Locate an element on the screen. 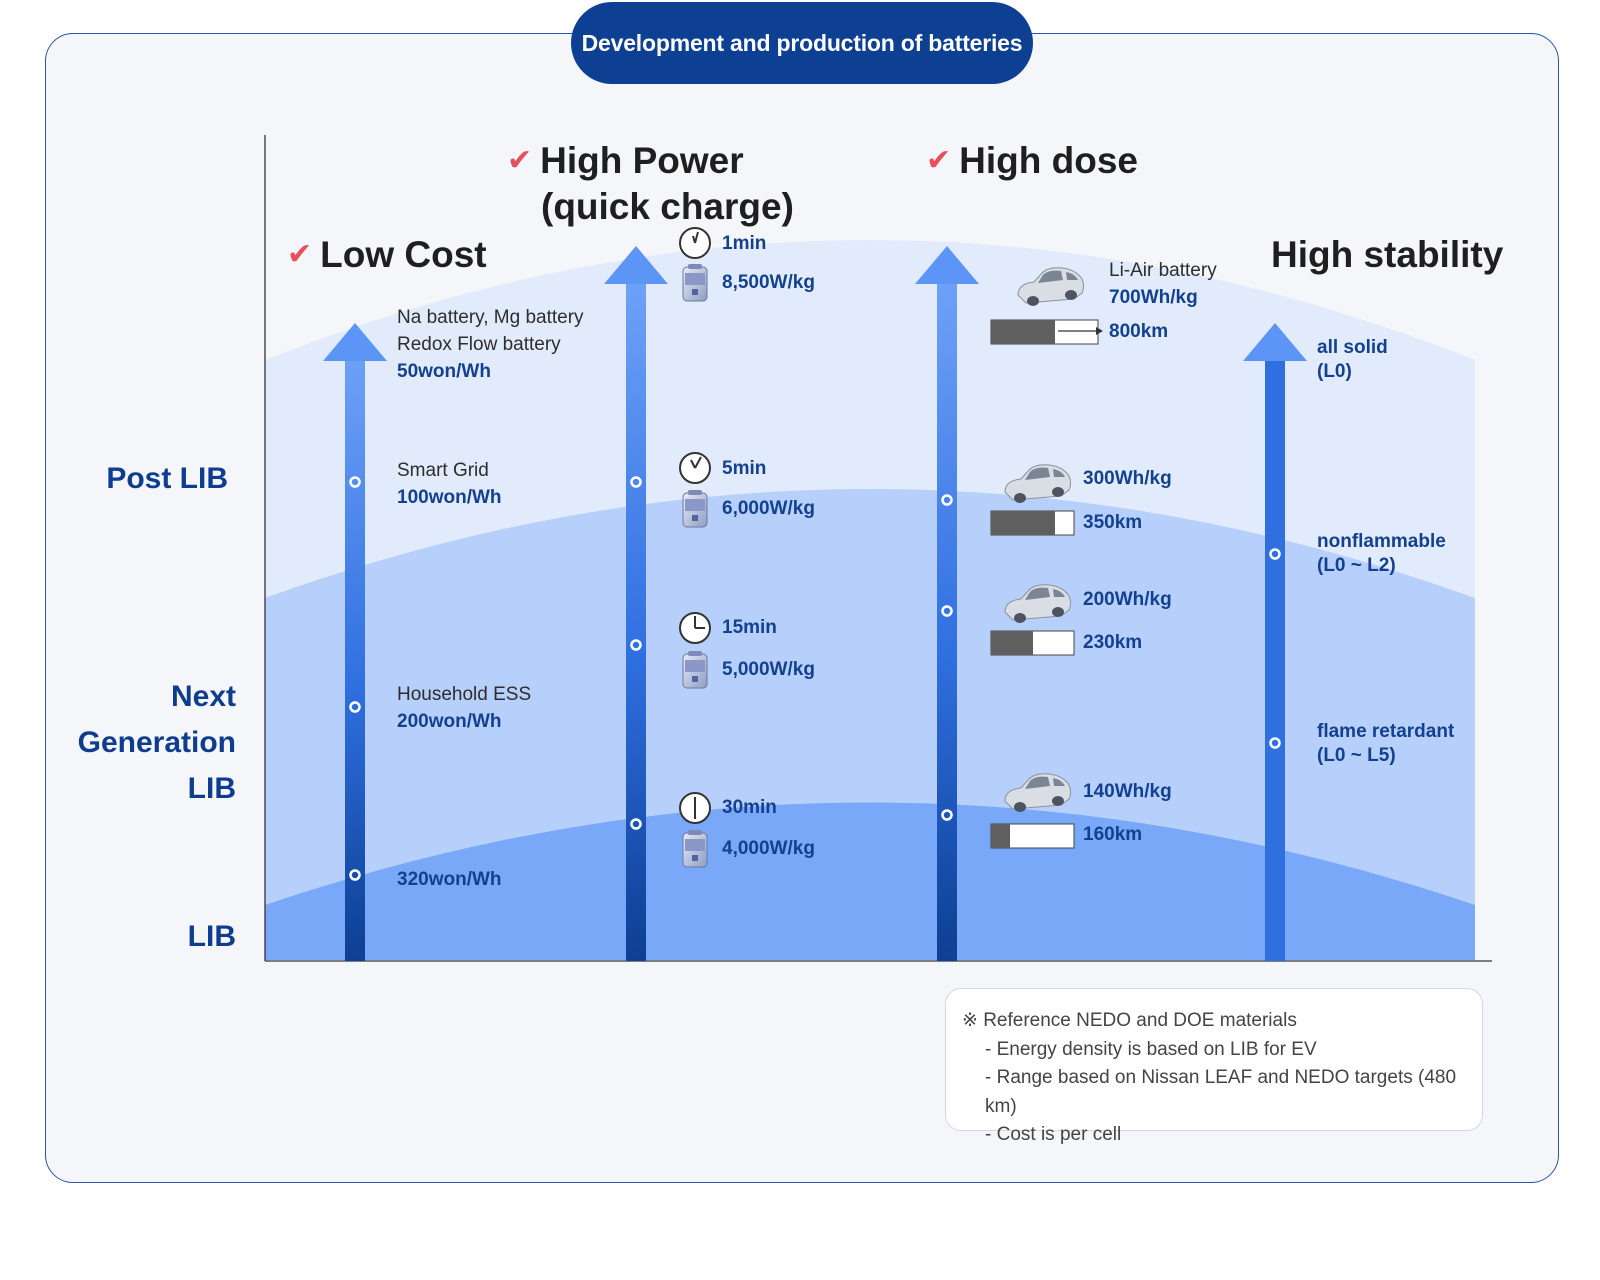  safety-label: flame retardant is located at coordinates (1386, 731).